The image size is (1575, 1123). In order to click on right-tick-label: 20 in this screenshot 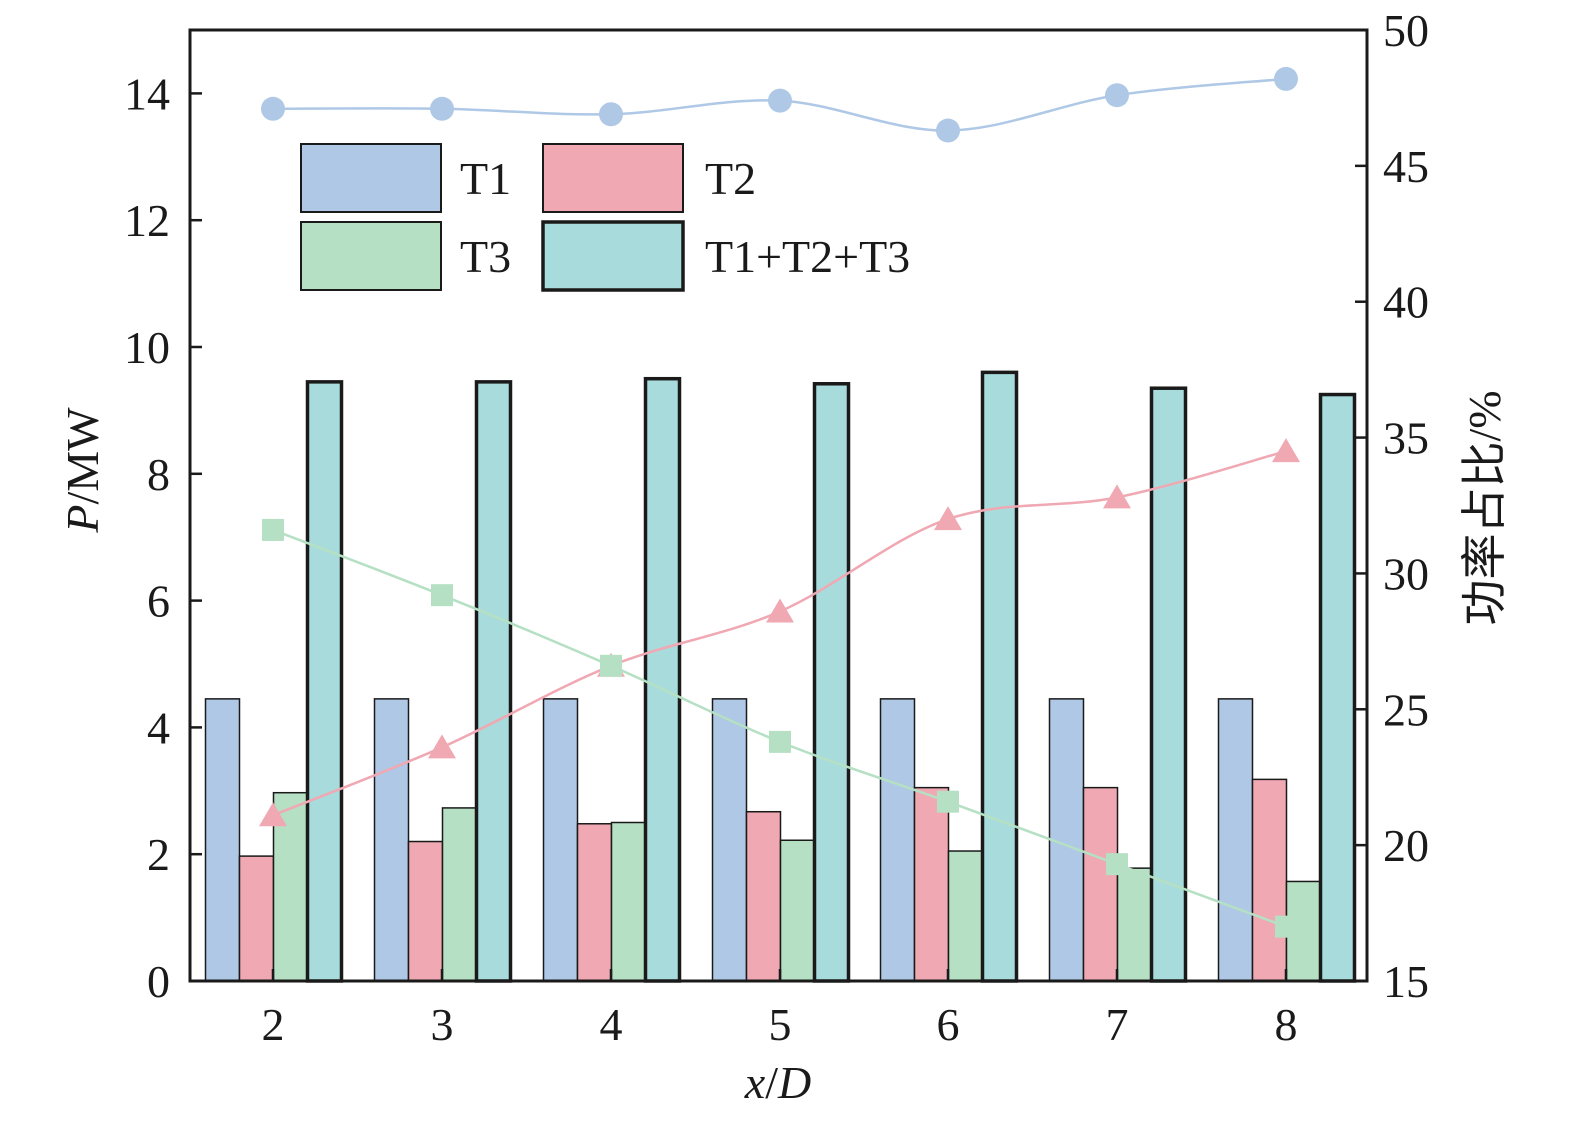, I will do `click(1406, 845)`.